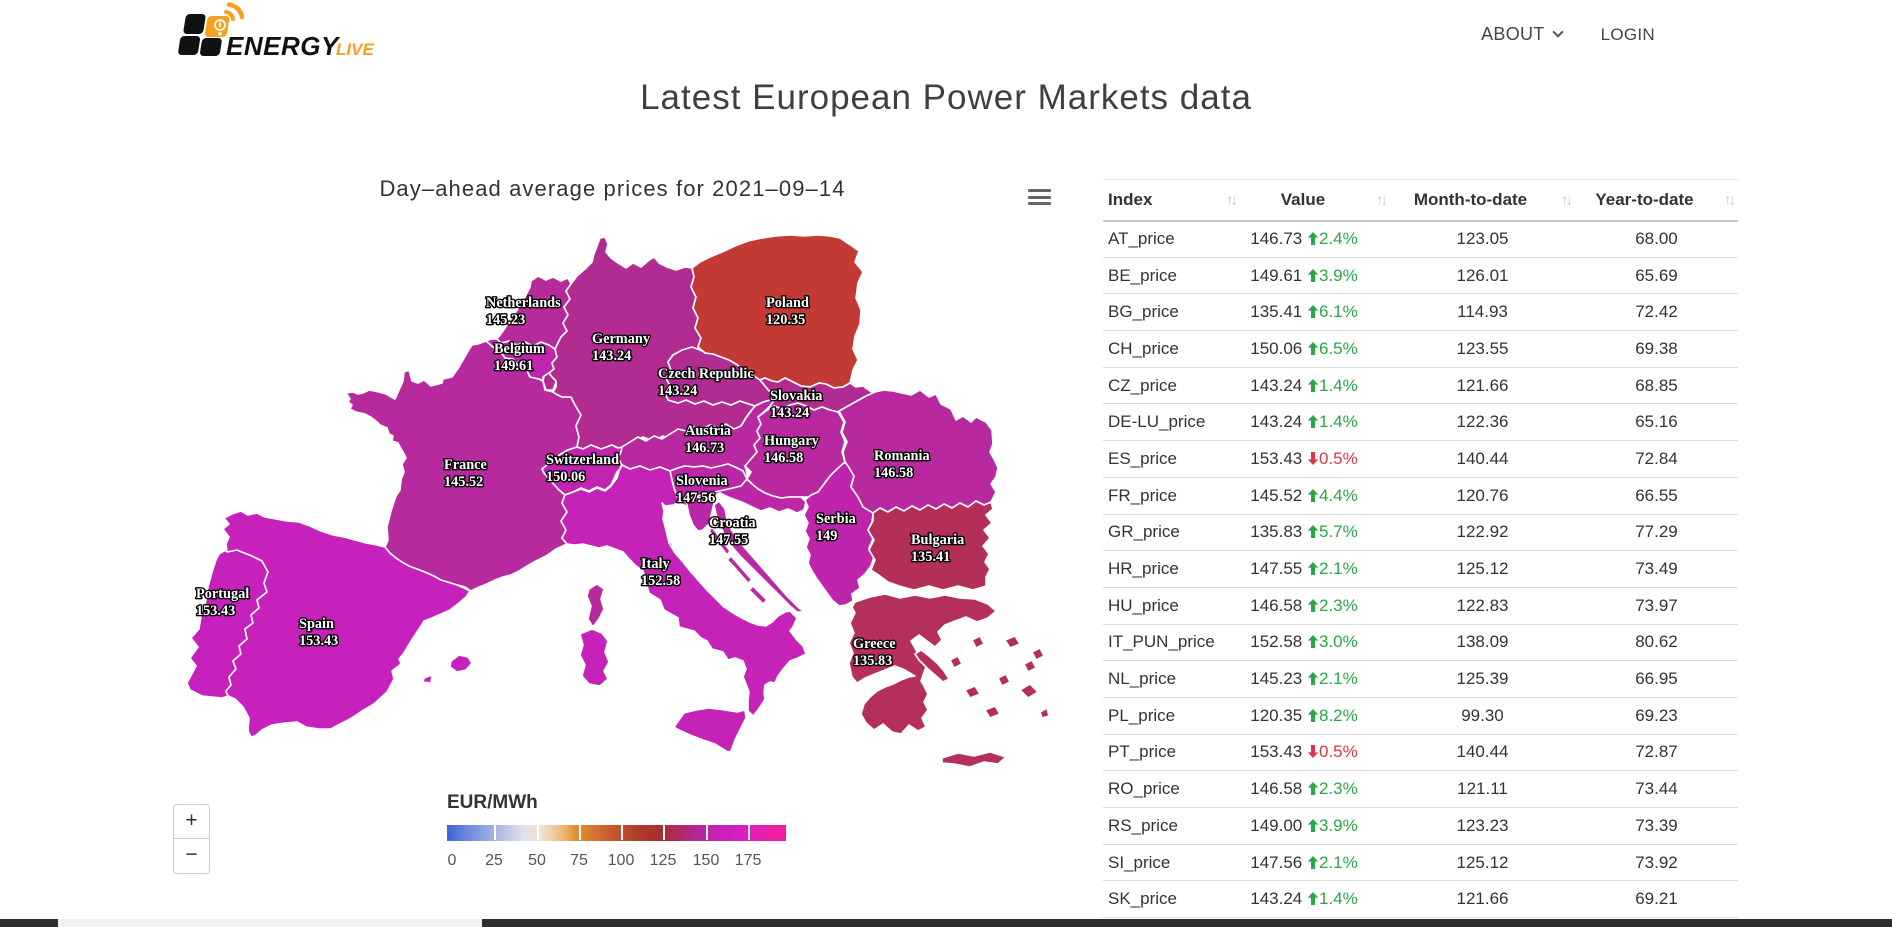  I want to click on svg-text: ENERGY, so click(283, 44).